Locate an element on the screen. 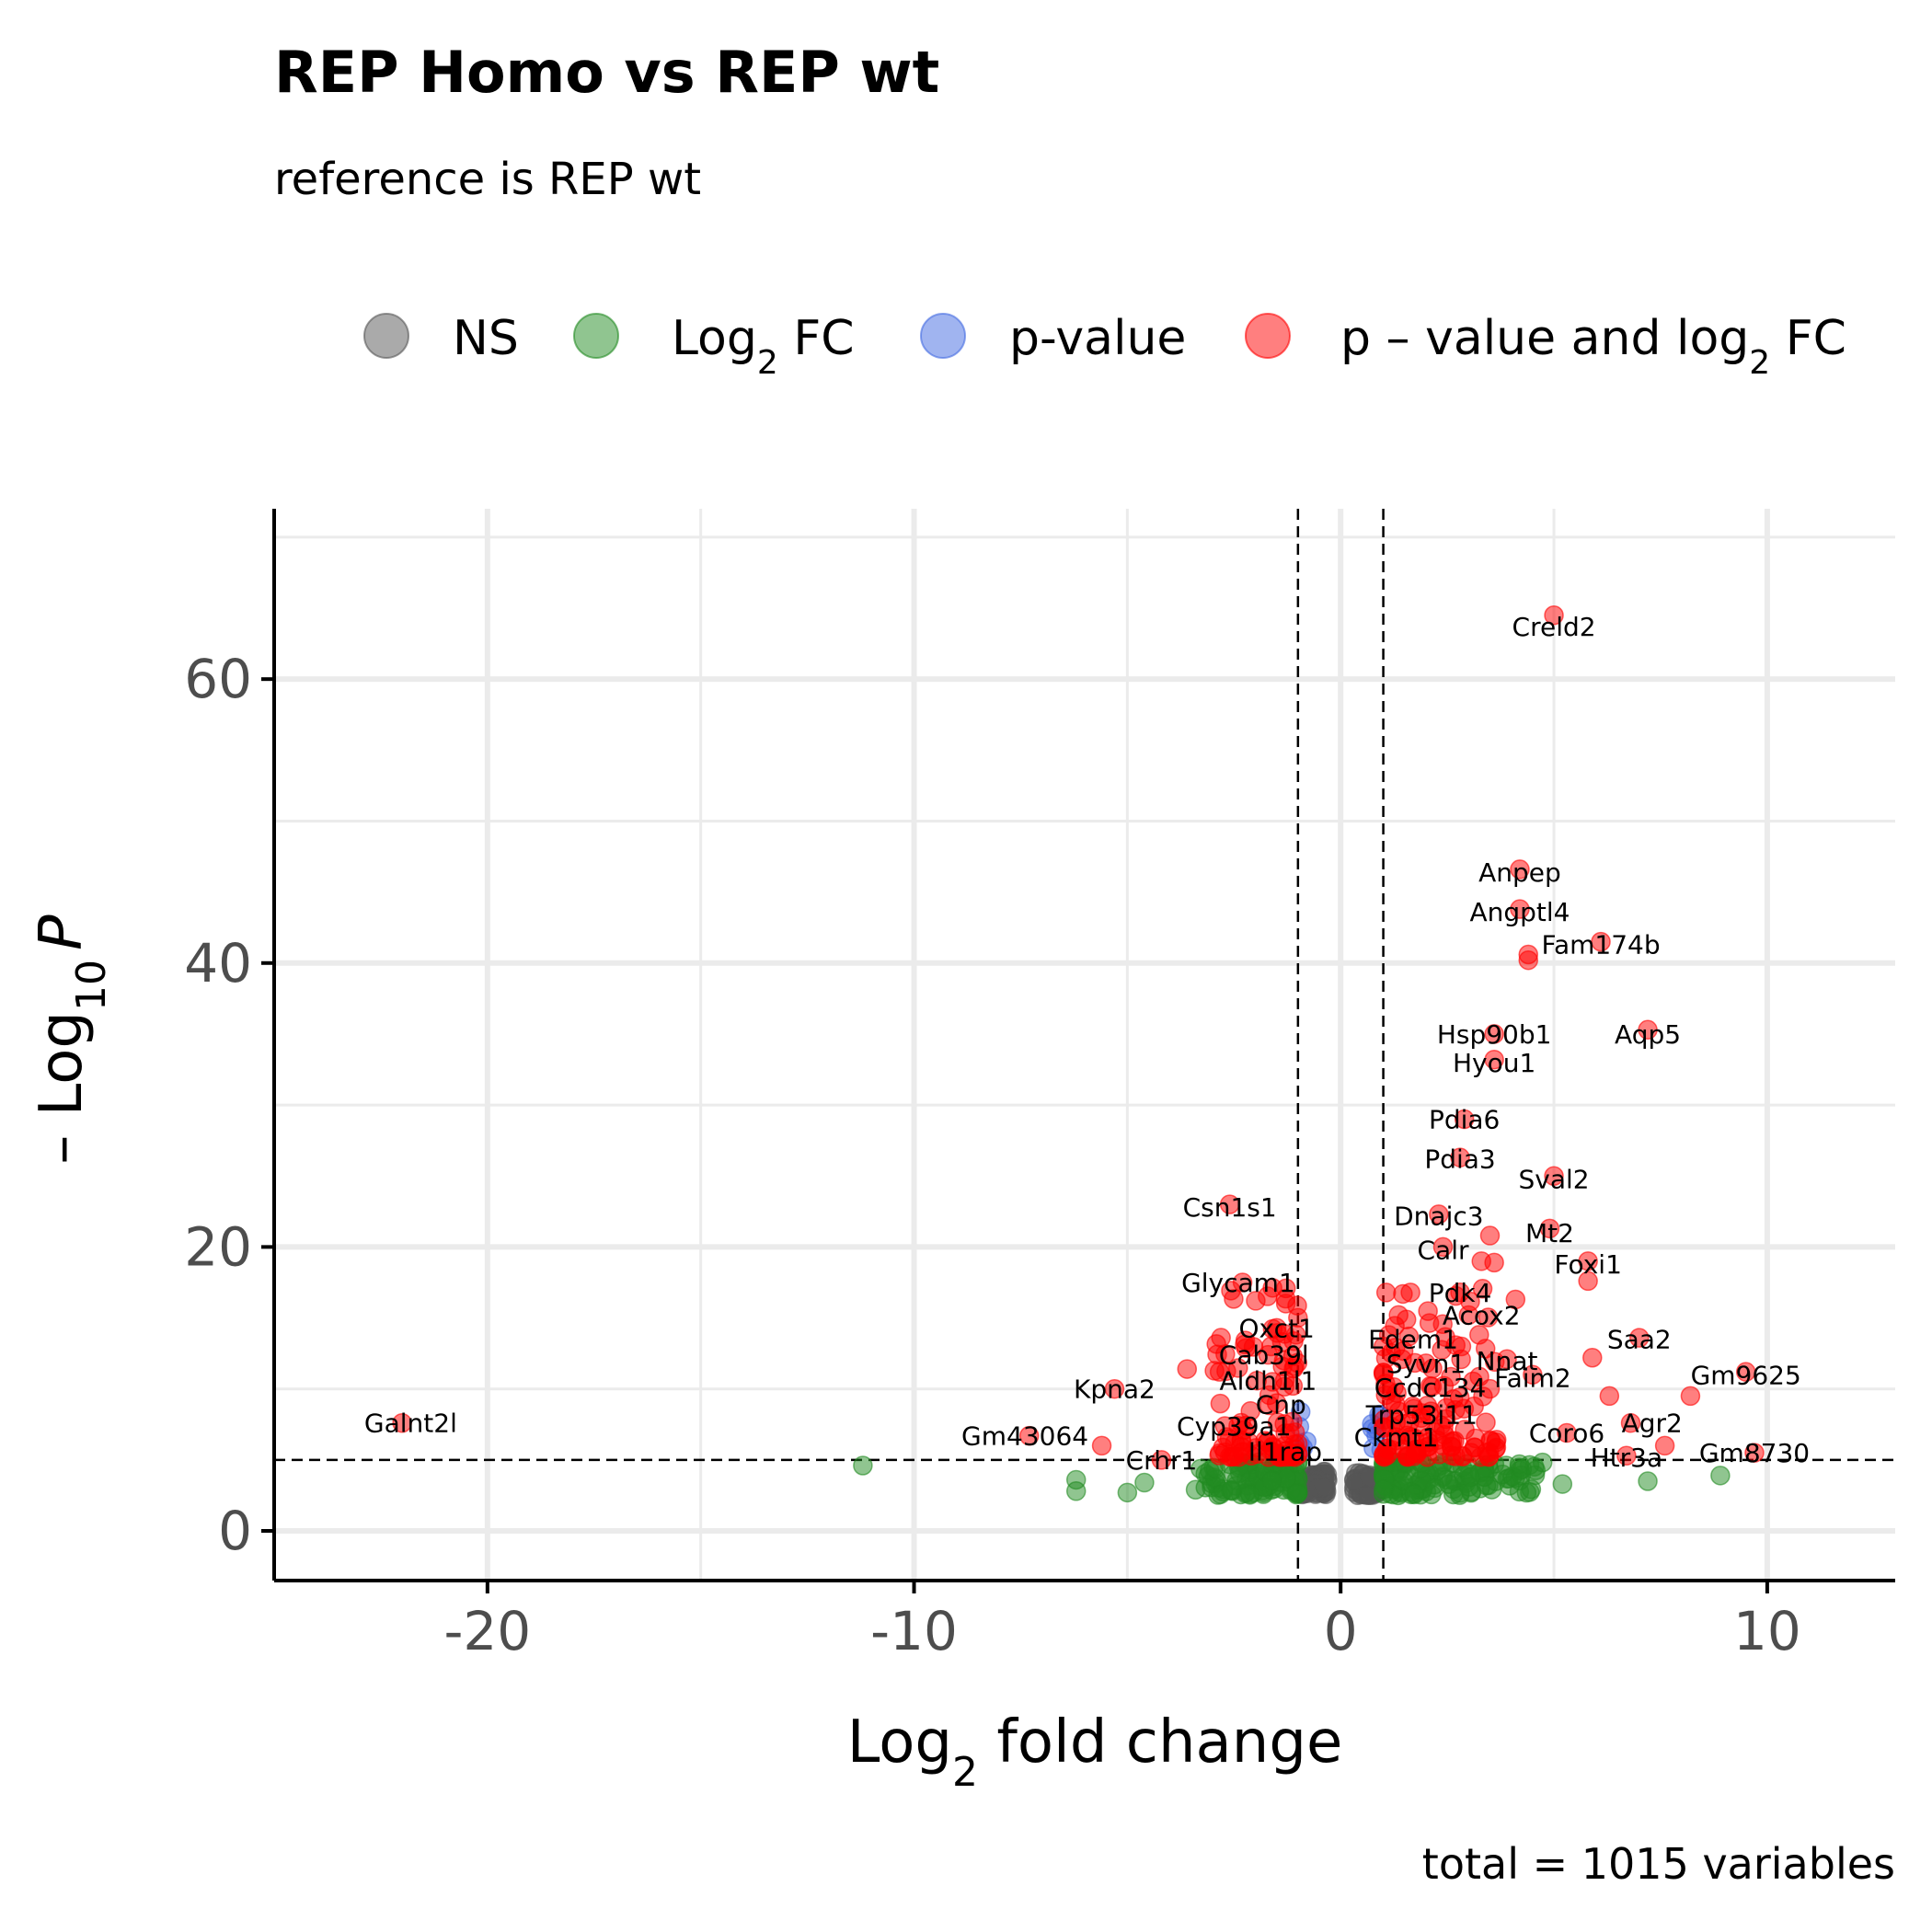 The image size is (1932, 1932). gene-label: Gm8730 is located at coordinates (1754, 1453).